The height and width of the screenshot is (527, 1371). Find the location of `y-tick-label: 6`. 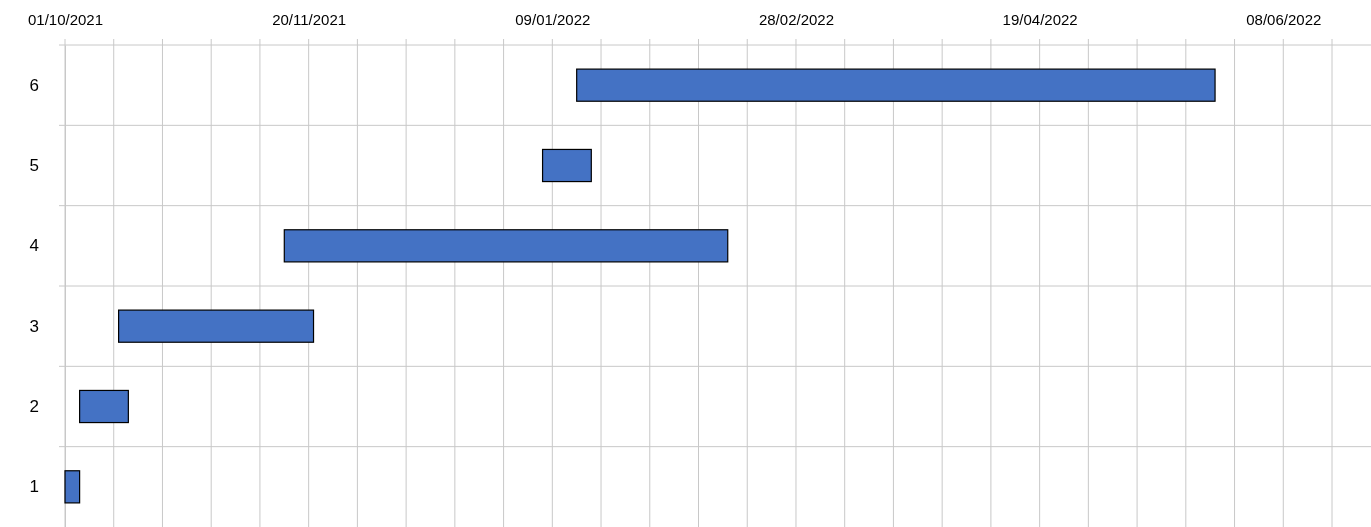

y-tick-label: 6 is located at coordinates (34, 85).